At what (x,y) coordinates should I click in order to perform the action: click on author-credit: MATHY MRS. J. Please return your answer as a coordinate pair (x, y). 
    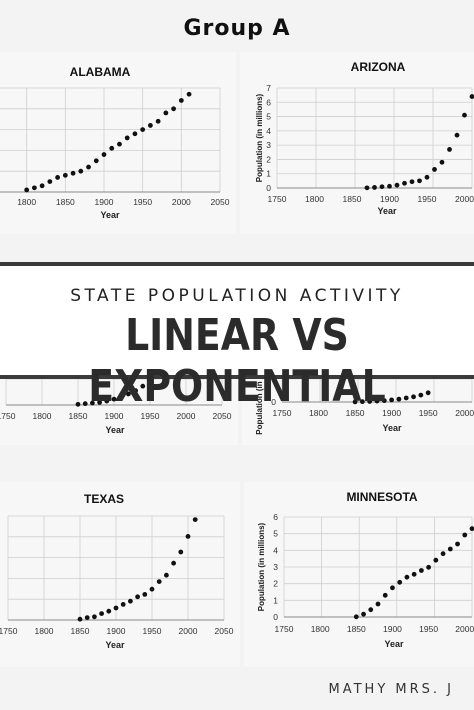
    Looking at the image, I should click on (391, 689).